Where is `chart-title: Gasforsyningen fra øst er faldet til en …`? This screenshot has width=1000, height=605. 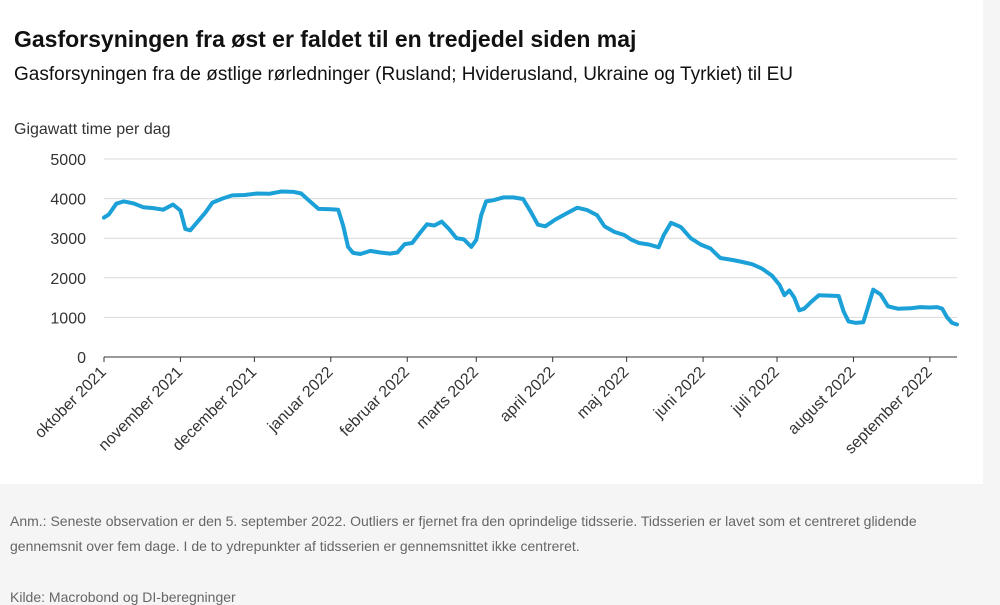 chart-title: Gasforsyningen fra øst er faldet til en … is located at coordinates (325, 39).